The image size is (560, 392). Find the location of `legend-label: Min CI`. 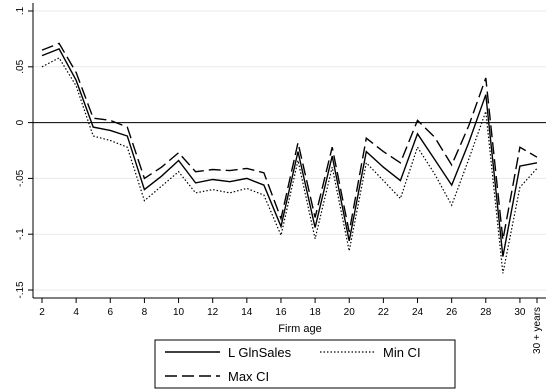

legend-label: Min CI is located at coordinates (402, 352).